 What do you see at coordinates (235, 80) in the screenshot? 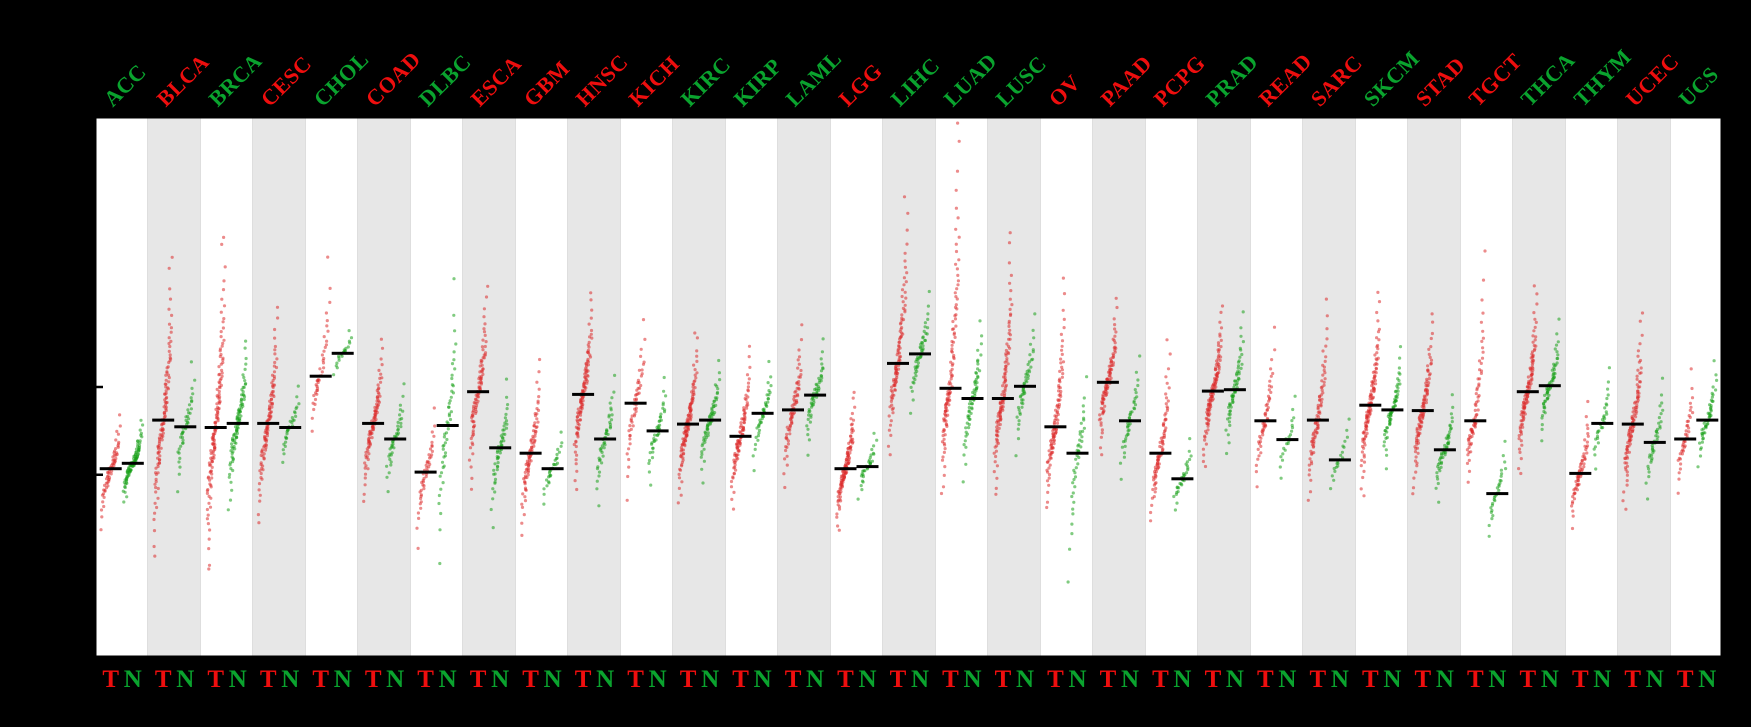
I see `cancer-type-label: BRCA` at bounding box center [235, 80].